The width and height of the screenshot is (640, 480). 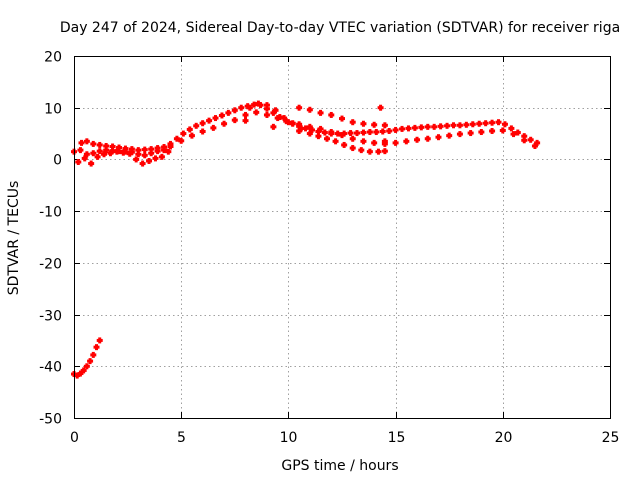 What do you see at coordinates (50, 420) in the screenshot?
I see `y-tick-label: -50` at bounding box center [50, 420].